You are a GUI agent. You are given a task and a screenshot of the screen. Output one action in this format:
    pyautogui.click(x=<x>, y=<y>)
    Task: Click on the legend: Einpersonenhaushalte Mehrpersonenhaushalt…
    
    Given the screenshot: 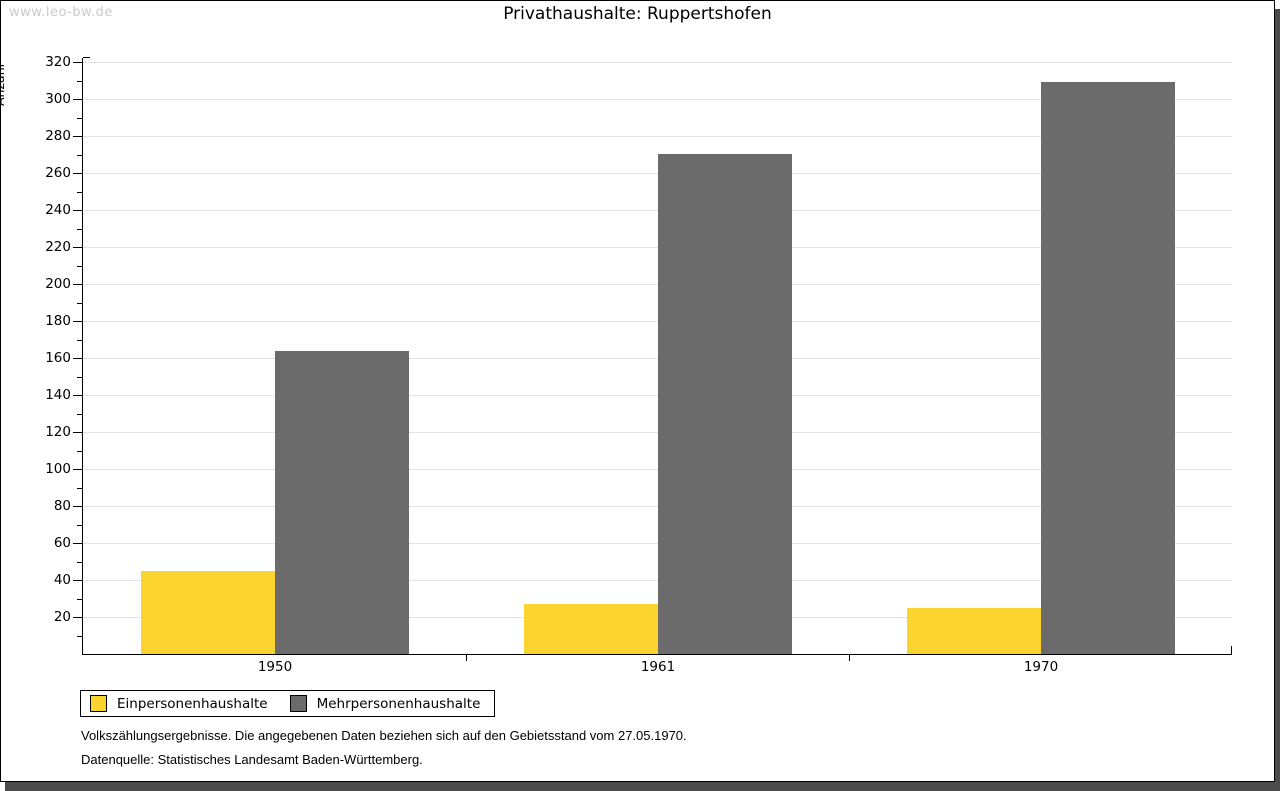 What is the action you would take?
    pyautogui.click(x=288, y=703)
    